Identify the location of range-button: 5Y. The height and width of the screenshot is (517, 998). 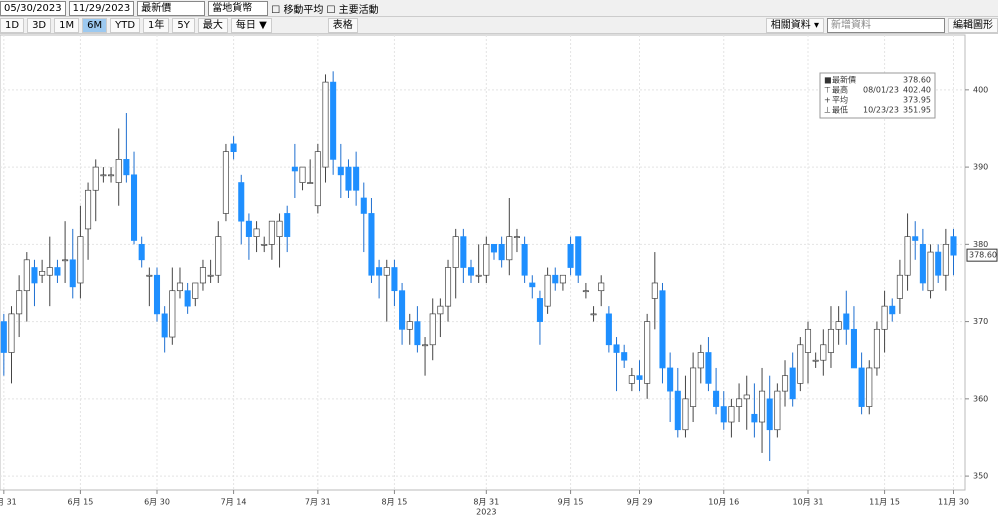
(183, 25).